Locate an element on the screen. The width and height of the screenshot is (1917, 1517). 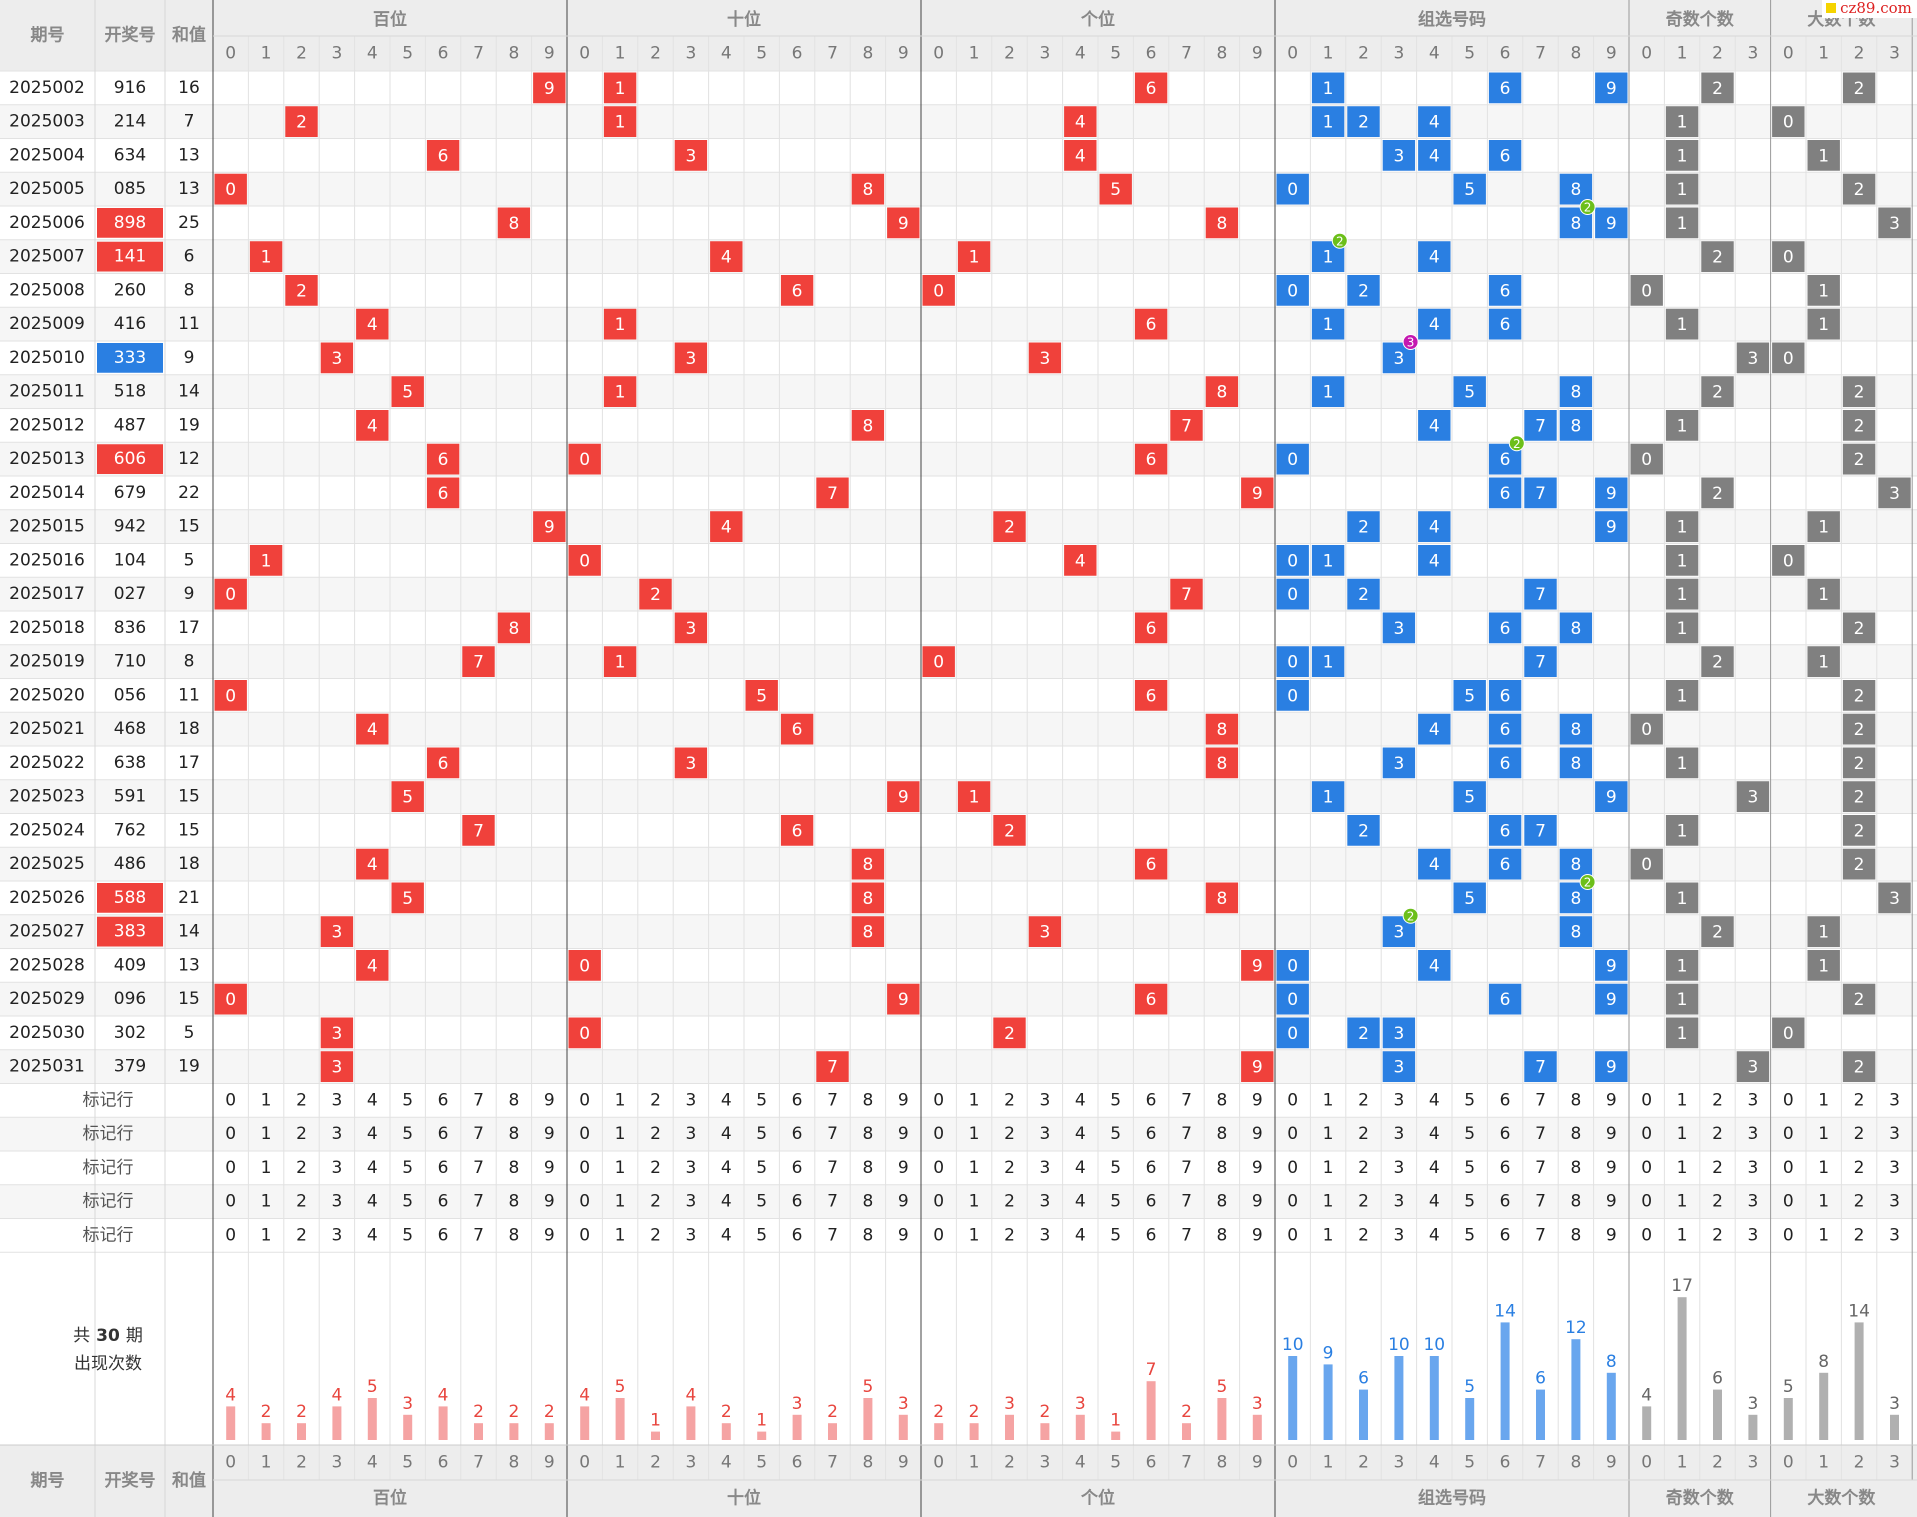
count-label: 14 is located at coordinates (1859, 1311).